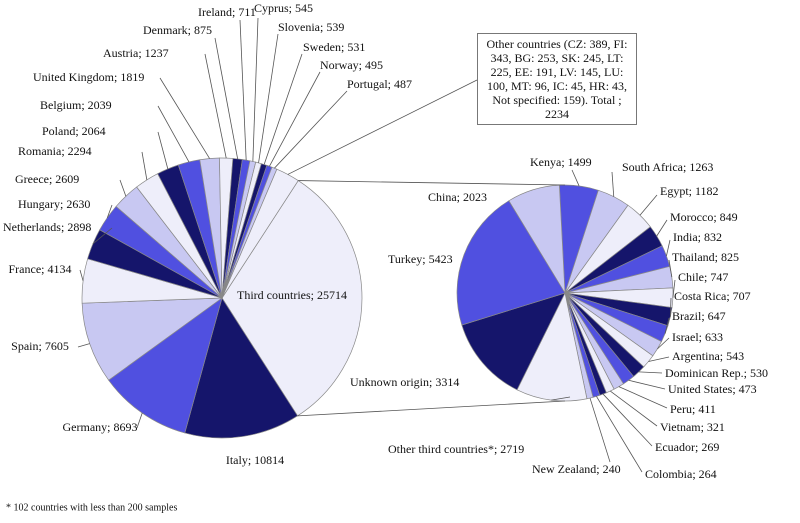 This screenshot has width=800, height=523. Describe the element at coordinates (703, 277) in the screenshot. I see `slice-label: Chile; 747` at that location.